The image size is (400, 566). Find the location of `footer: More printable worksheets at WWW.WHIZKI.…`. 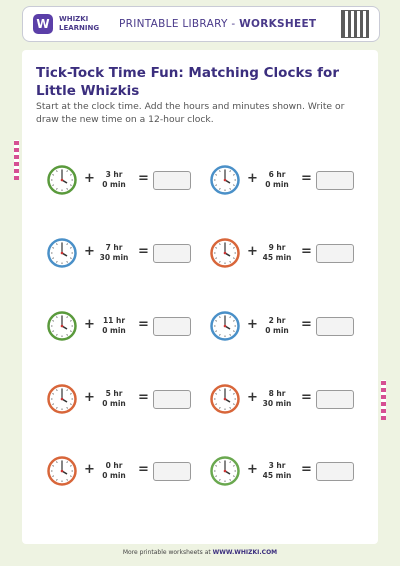

footer: More printable worksheets at WWW.WHIZKI.… is located at coordinates (200, 553).